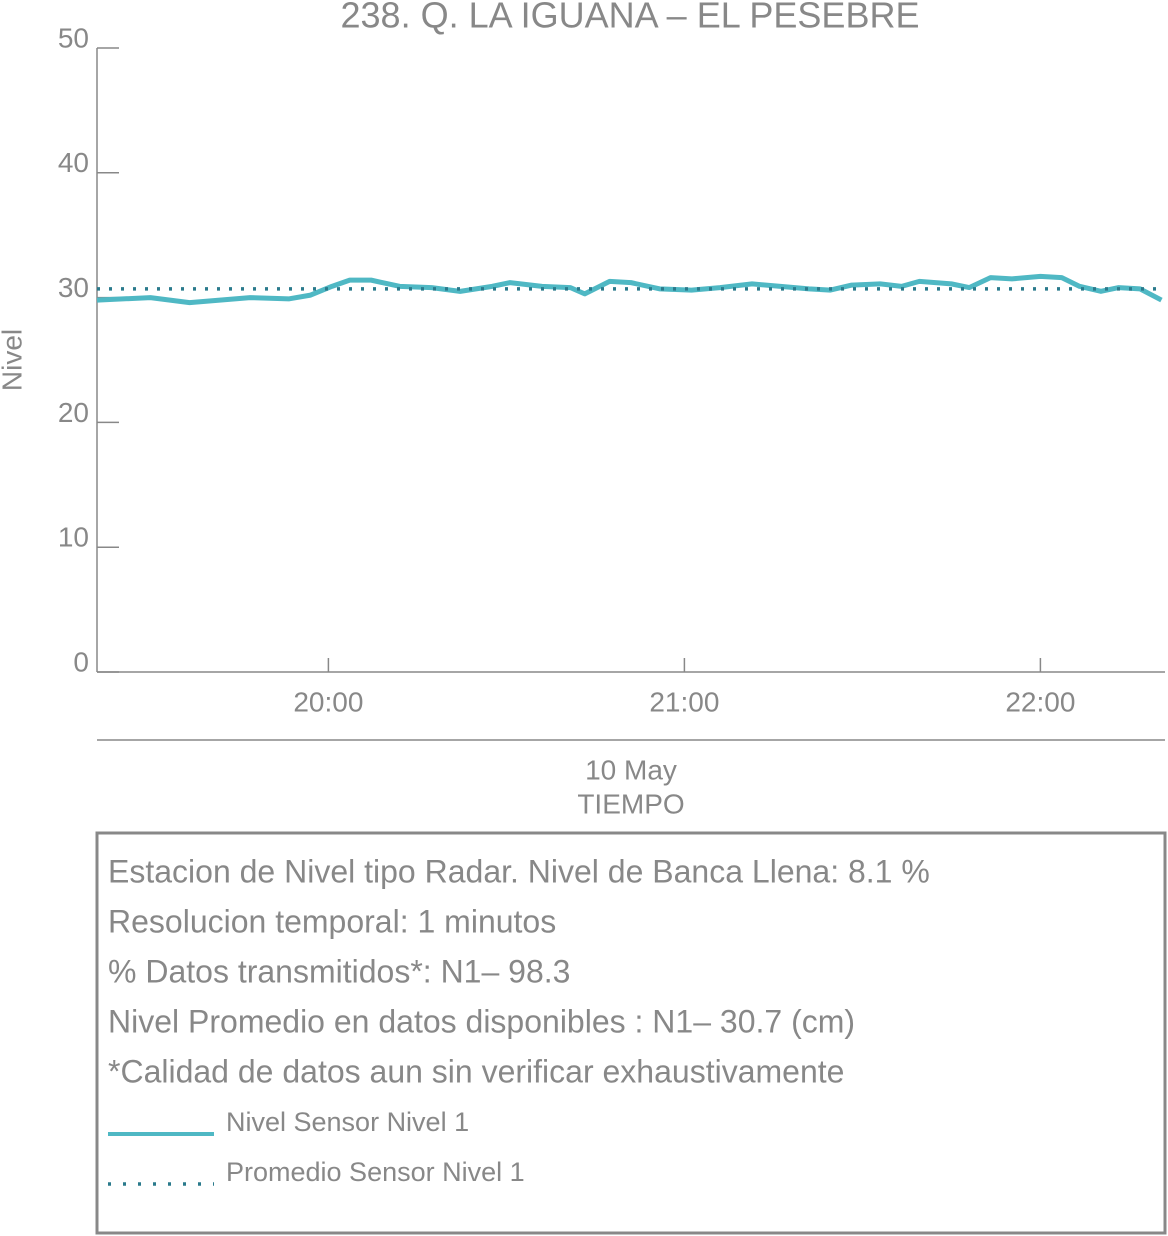  I want to click on chart-title: 238. Q. LA IGUANA – EL PESEBRE, so click(630, 18).